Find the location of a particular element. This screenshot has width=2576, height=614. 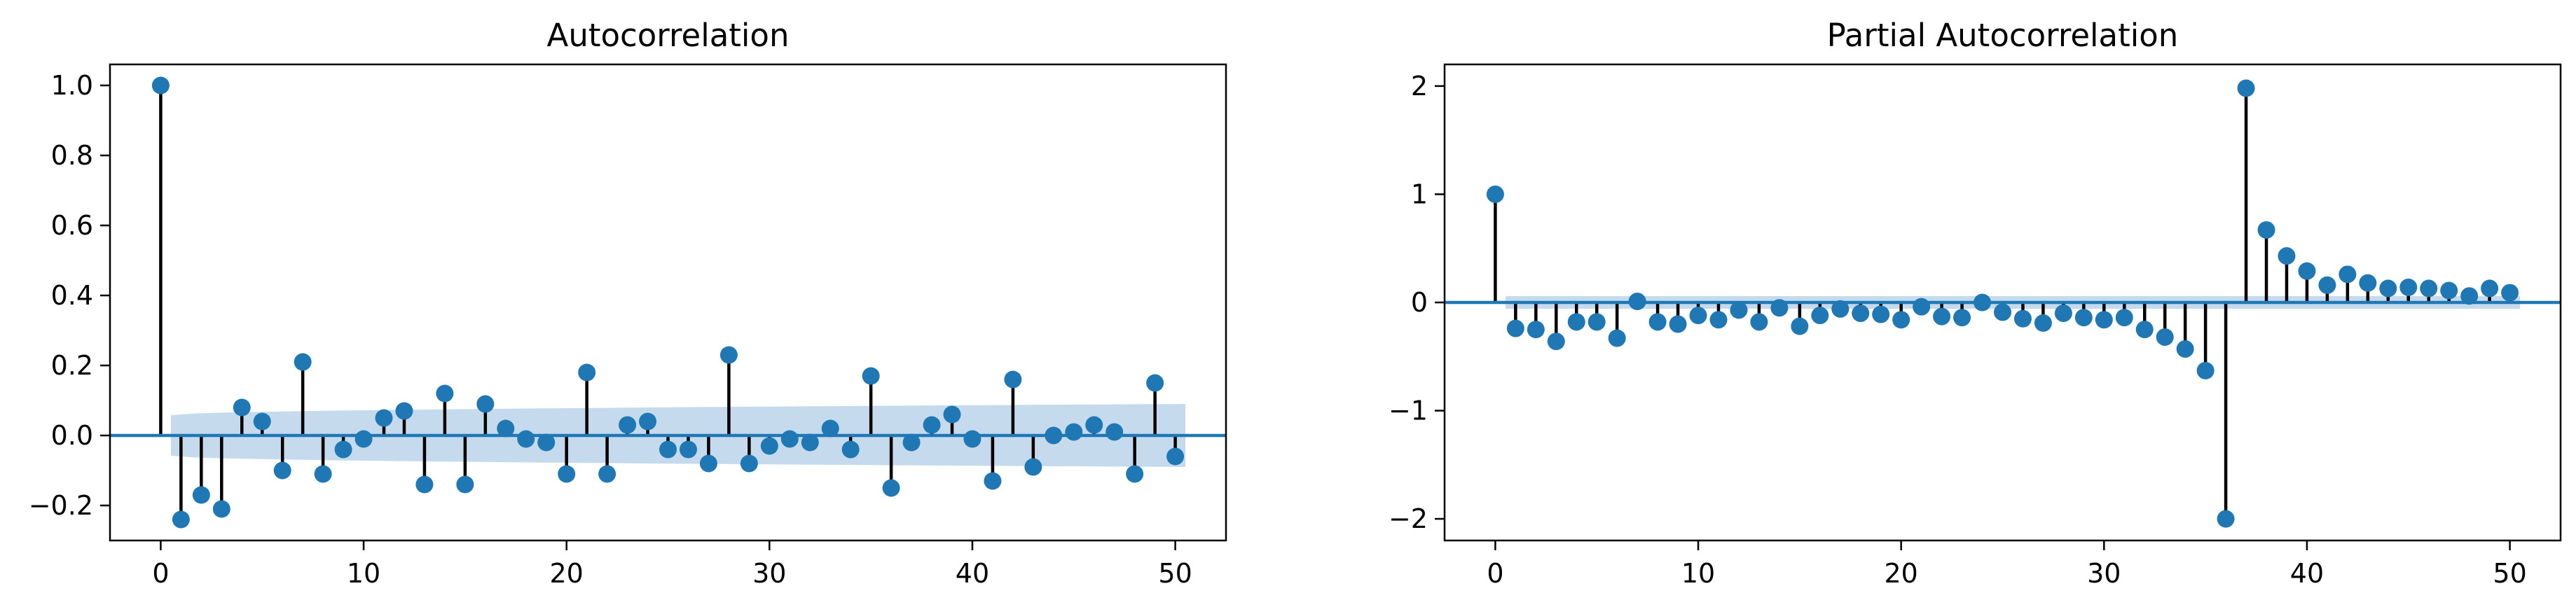

pacf-xtick-label-40: 40 is located at coordinates (2307, 573).